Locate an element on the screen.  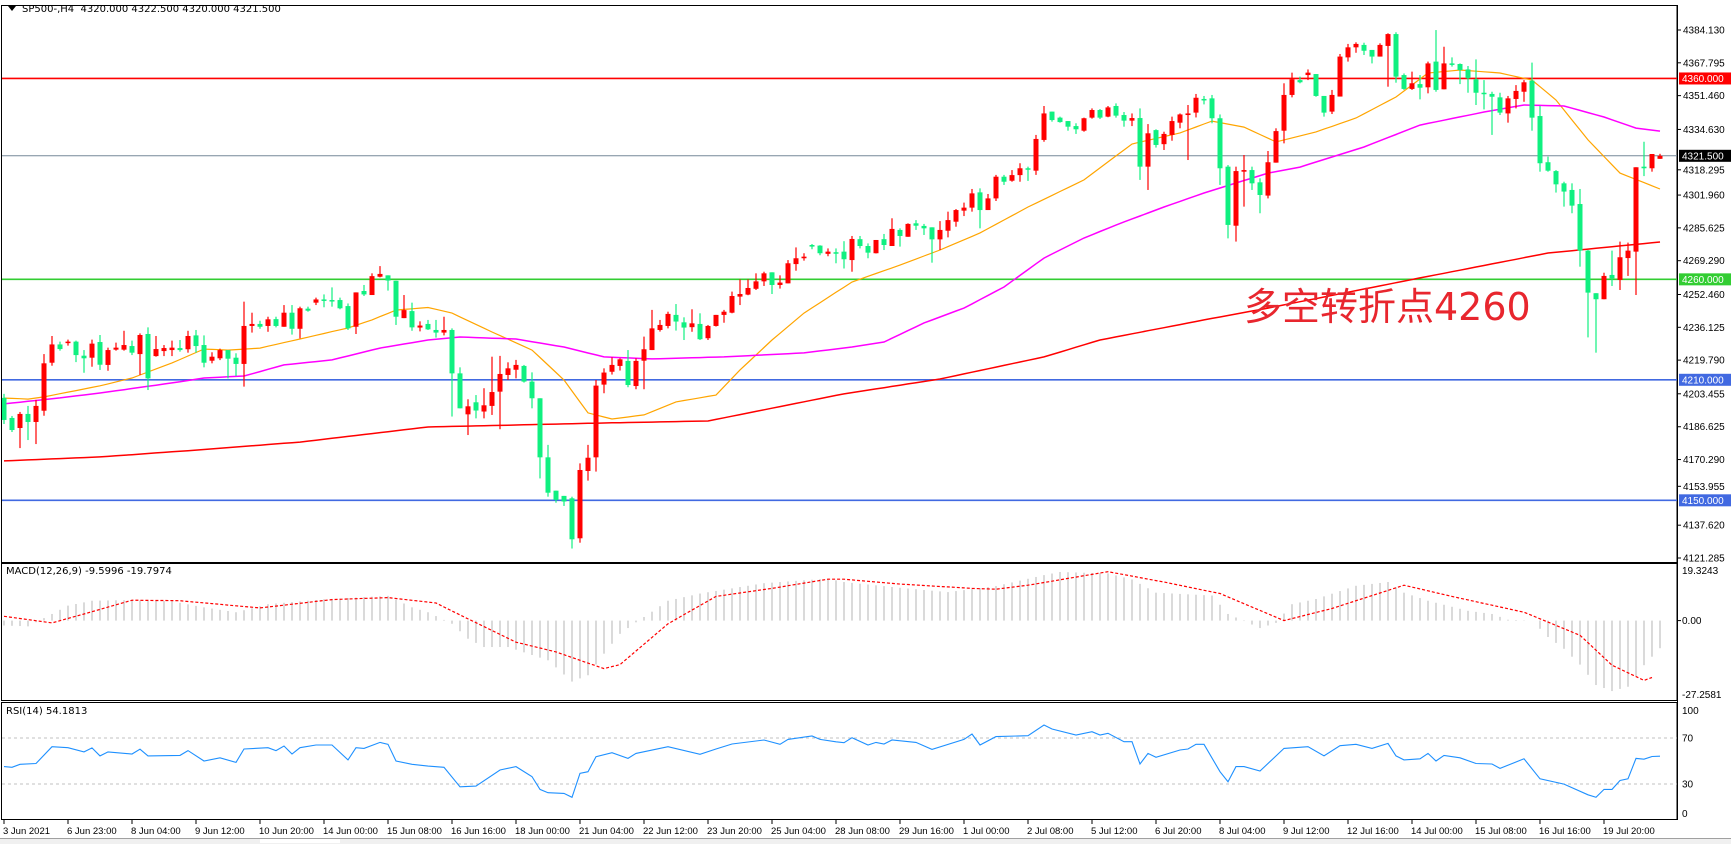
time-tick-label: 23 Jun 20:00 is located at coordinates (734, 831).